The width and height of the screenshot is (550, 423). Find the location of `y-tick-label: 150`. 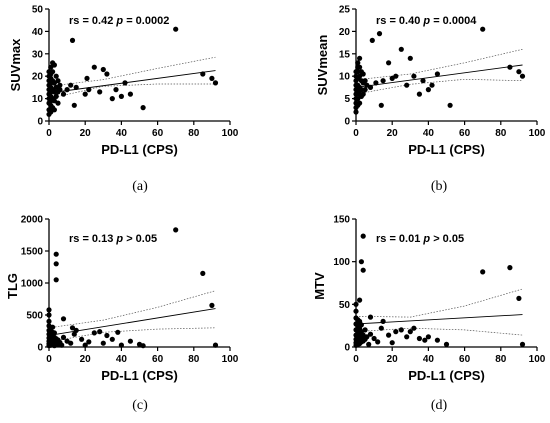

y-tick-label: 150 is located at coordinates (341, 220).